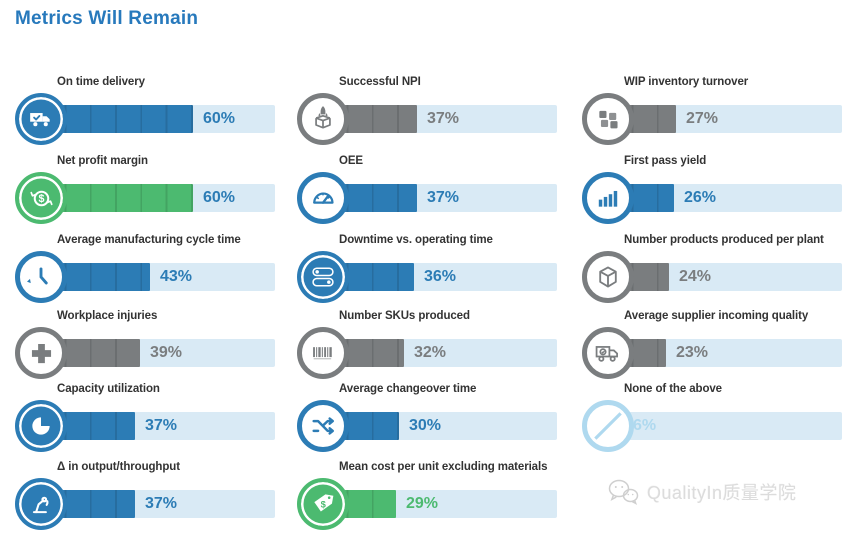  What do you see at coordinates (102, 161) in the screenshot?
I see `metric-label: Net profit margin` at bounding box center [102, 161].